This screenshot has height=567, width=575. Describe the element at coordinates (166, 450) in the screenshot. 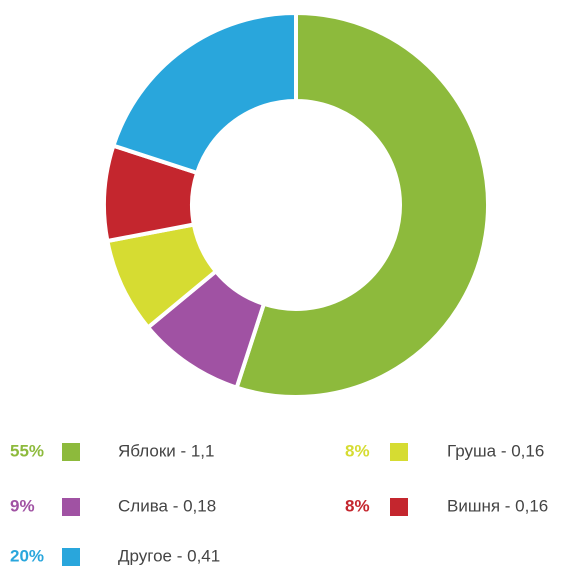

I see `legend-label: Яблоки - 1,1` at that location.